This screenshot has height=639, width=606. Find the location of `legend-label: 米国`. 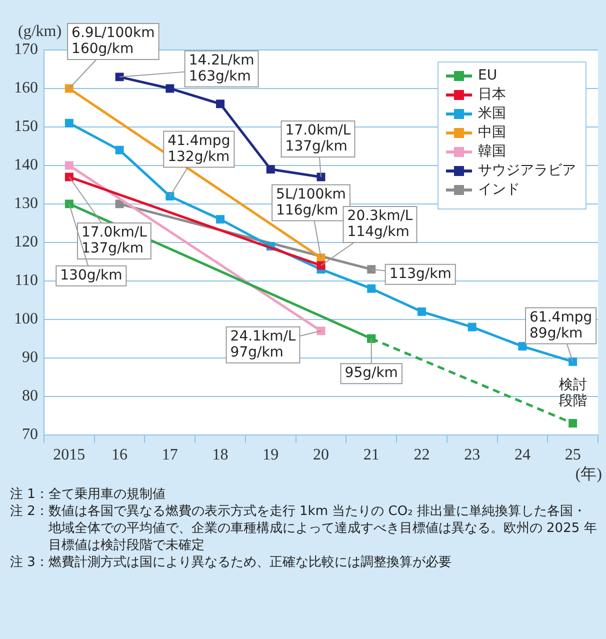

legend-label: 米国 is located at coordinates (492, 114).